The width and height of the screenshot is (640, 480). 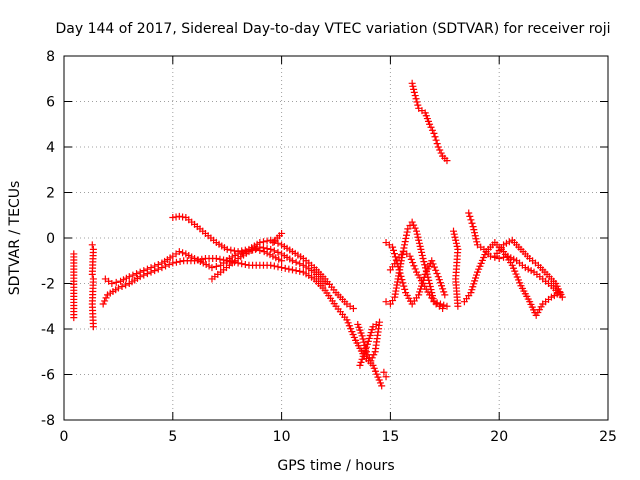 What do you see at coordinates (48, 285) in the screenshot?
I see `y-tick-label: -2` at bounding box center [48, 285].